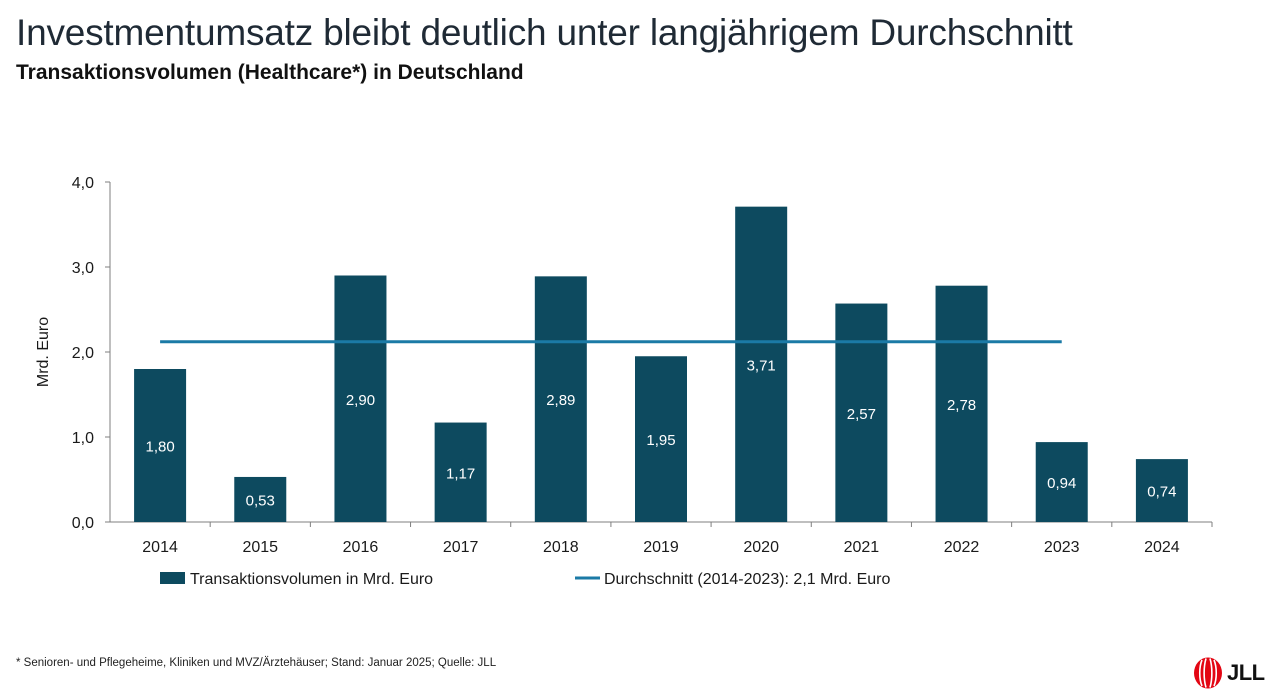  I want to click on jll-logo: JLL, so click(1229, 673).